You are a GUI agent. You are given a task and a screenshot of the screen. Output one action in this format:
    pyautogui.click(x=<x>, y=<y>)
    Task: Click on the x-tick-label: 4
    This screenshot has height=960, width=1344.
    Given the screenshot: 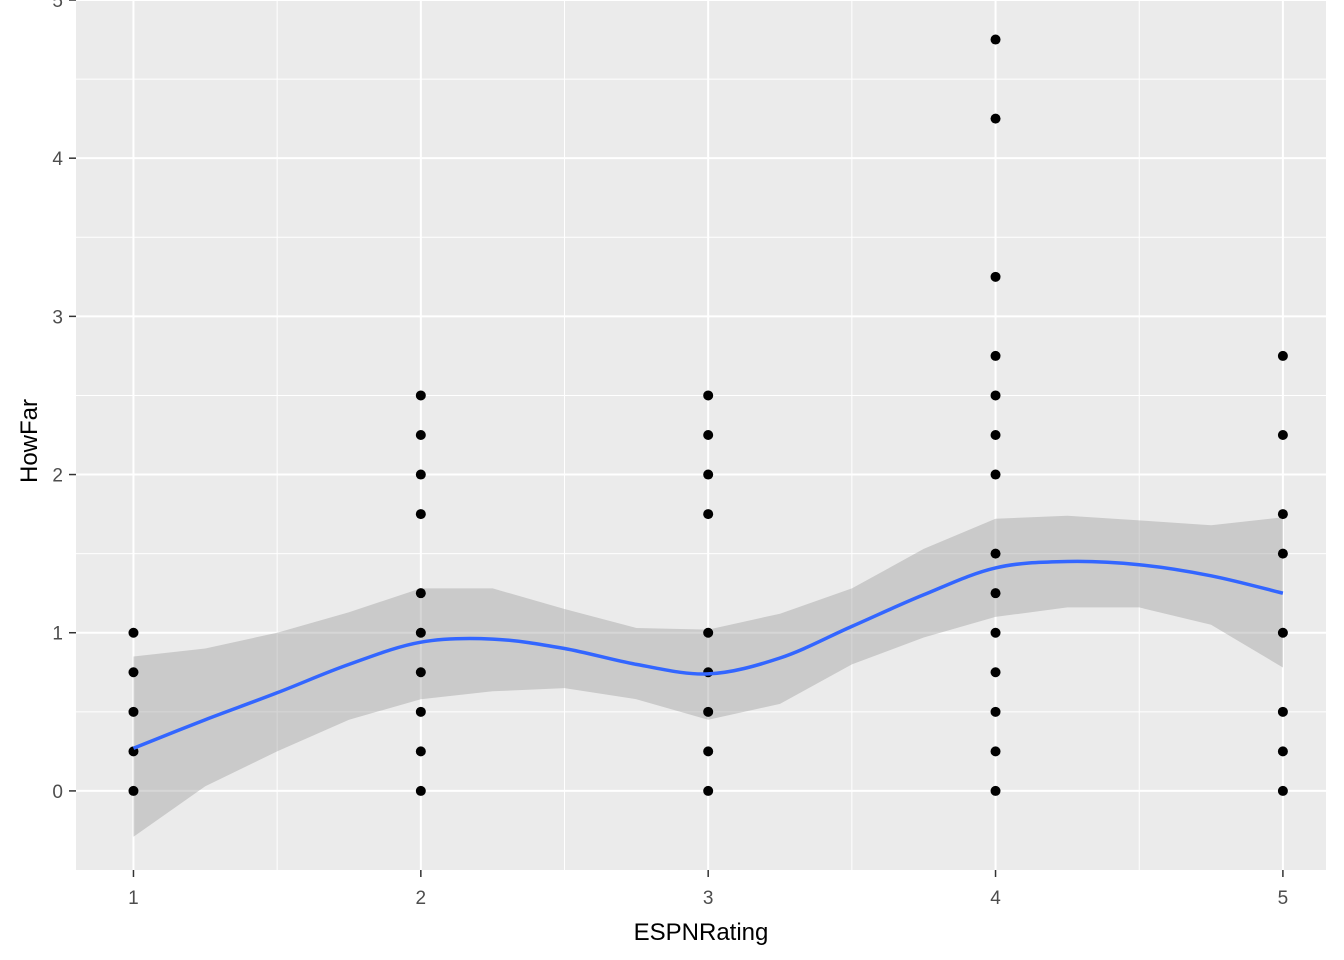 What is the action you would take?
    pyautogui.click(x=995, y=898)
    